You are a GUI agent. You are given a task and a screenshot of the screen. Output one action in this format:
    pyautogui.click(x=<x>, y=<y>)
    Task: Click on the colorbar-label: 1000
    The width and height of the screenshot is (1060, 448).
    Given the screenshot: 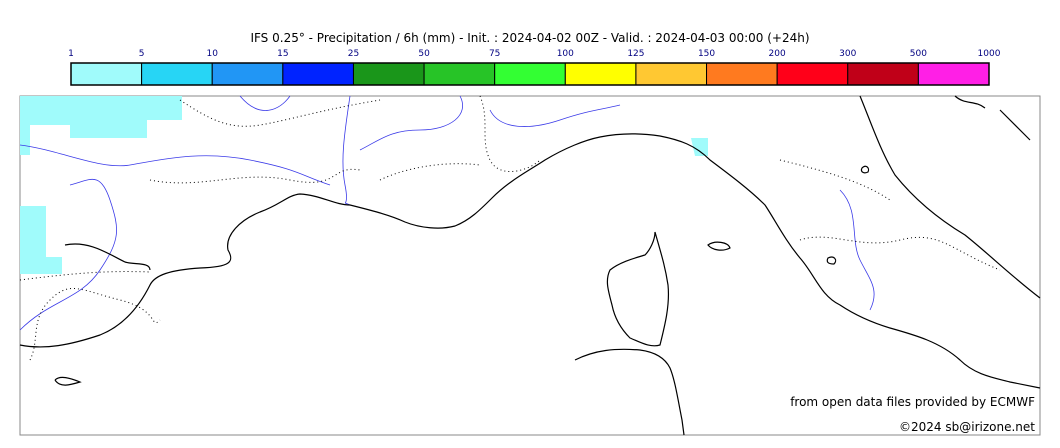 What is the action you would take?
    pyautogui.click(x=989, y=54)
    